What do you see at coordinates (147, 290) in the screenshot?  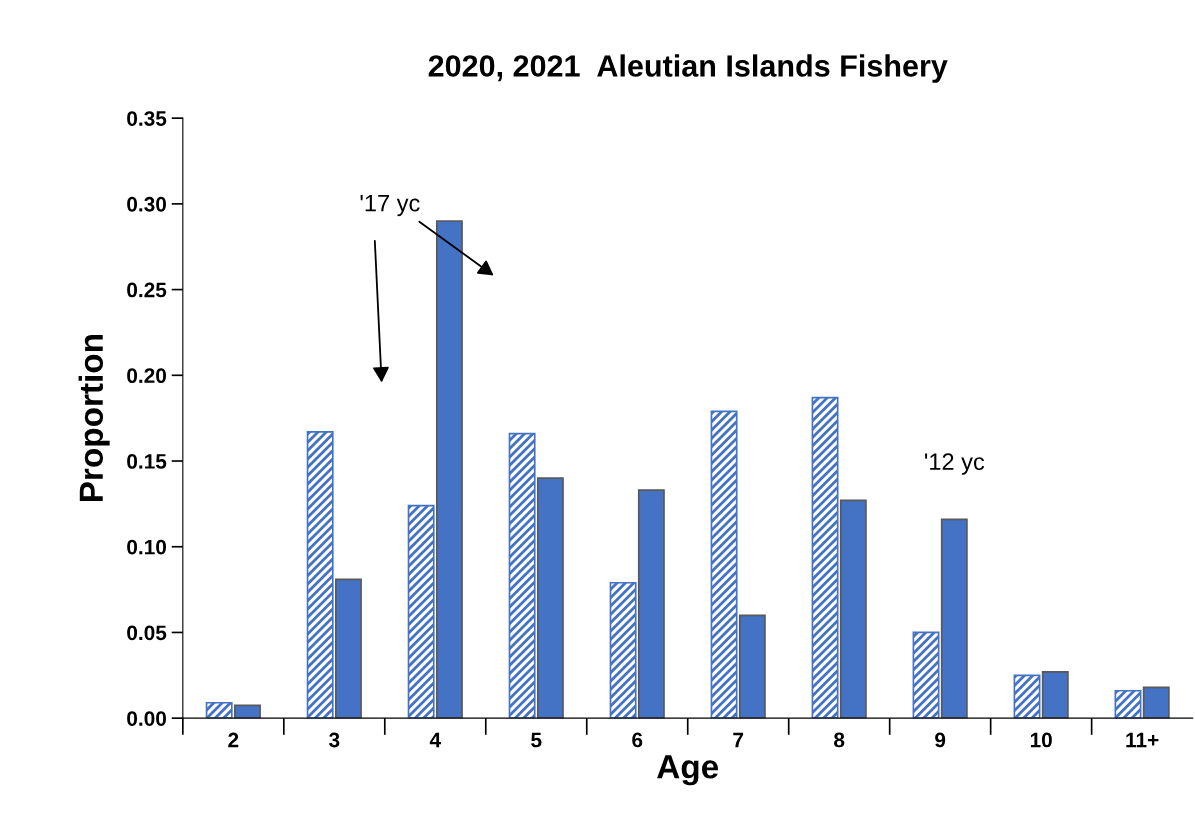 I see `y-tick-label: 0.25` at bounding box center [147, 290].